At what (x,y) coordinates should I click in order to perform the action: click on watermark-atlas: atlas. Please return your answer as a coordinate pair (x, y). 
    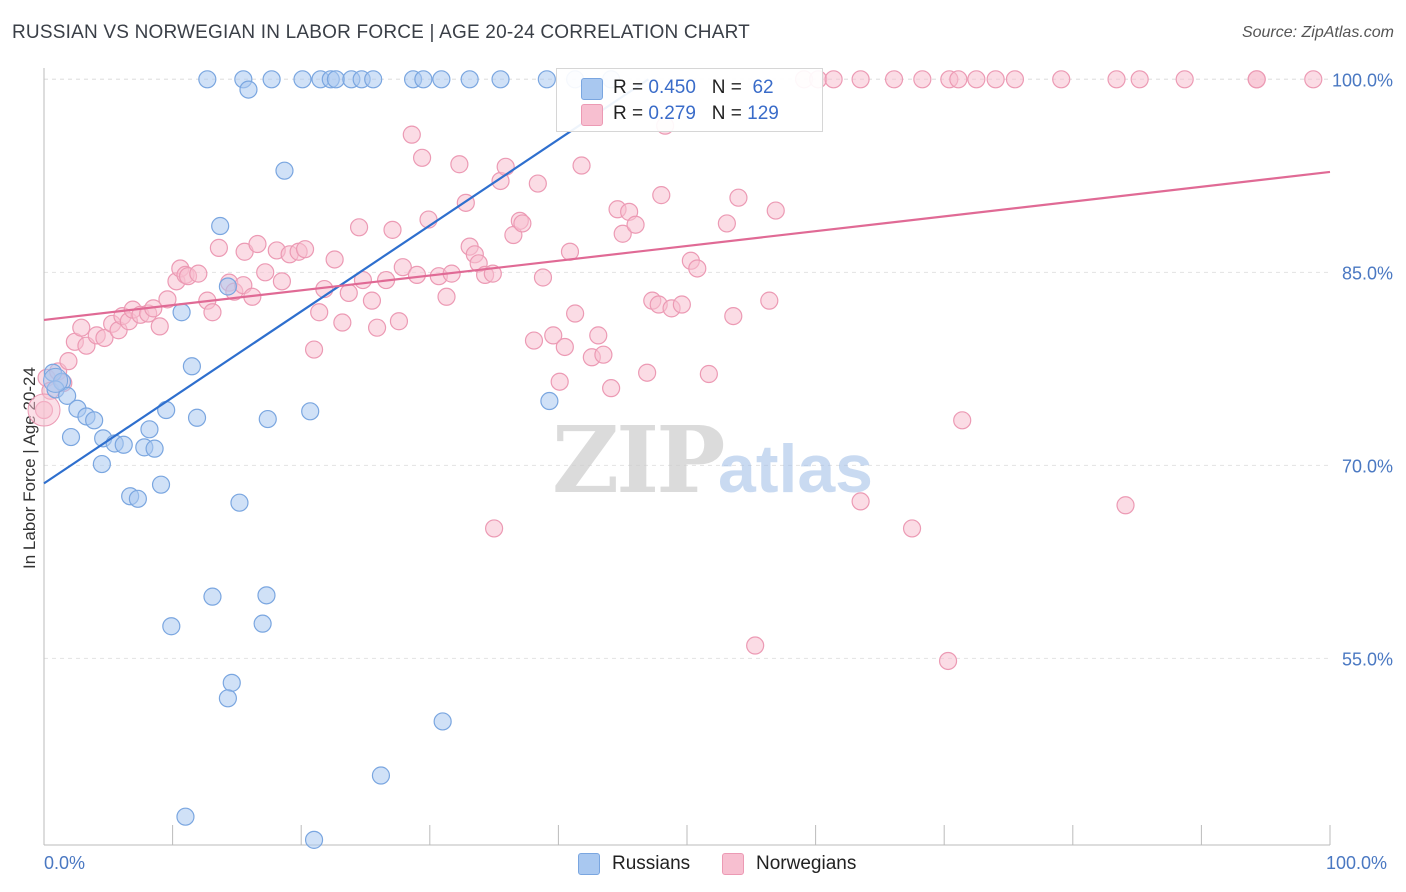
    Looking at the image, I should click on (795, 469).